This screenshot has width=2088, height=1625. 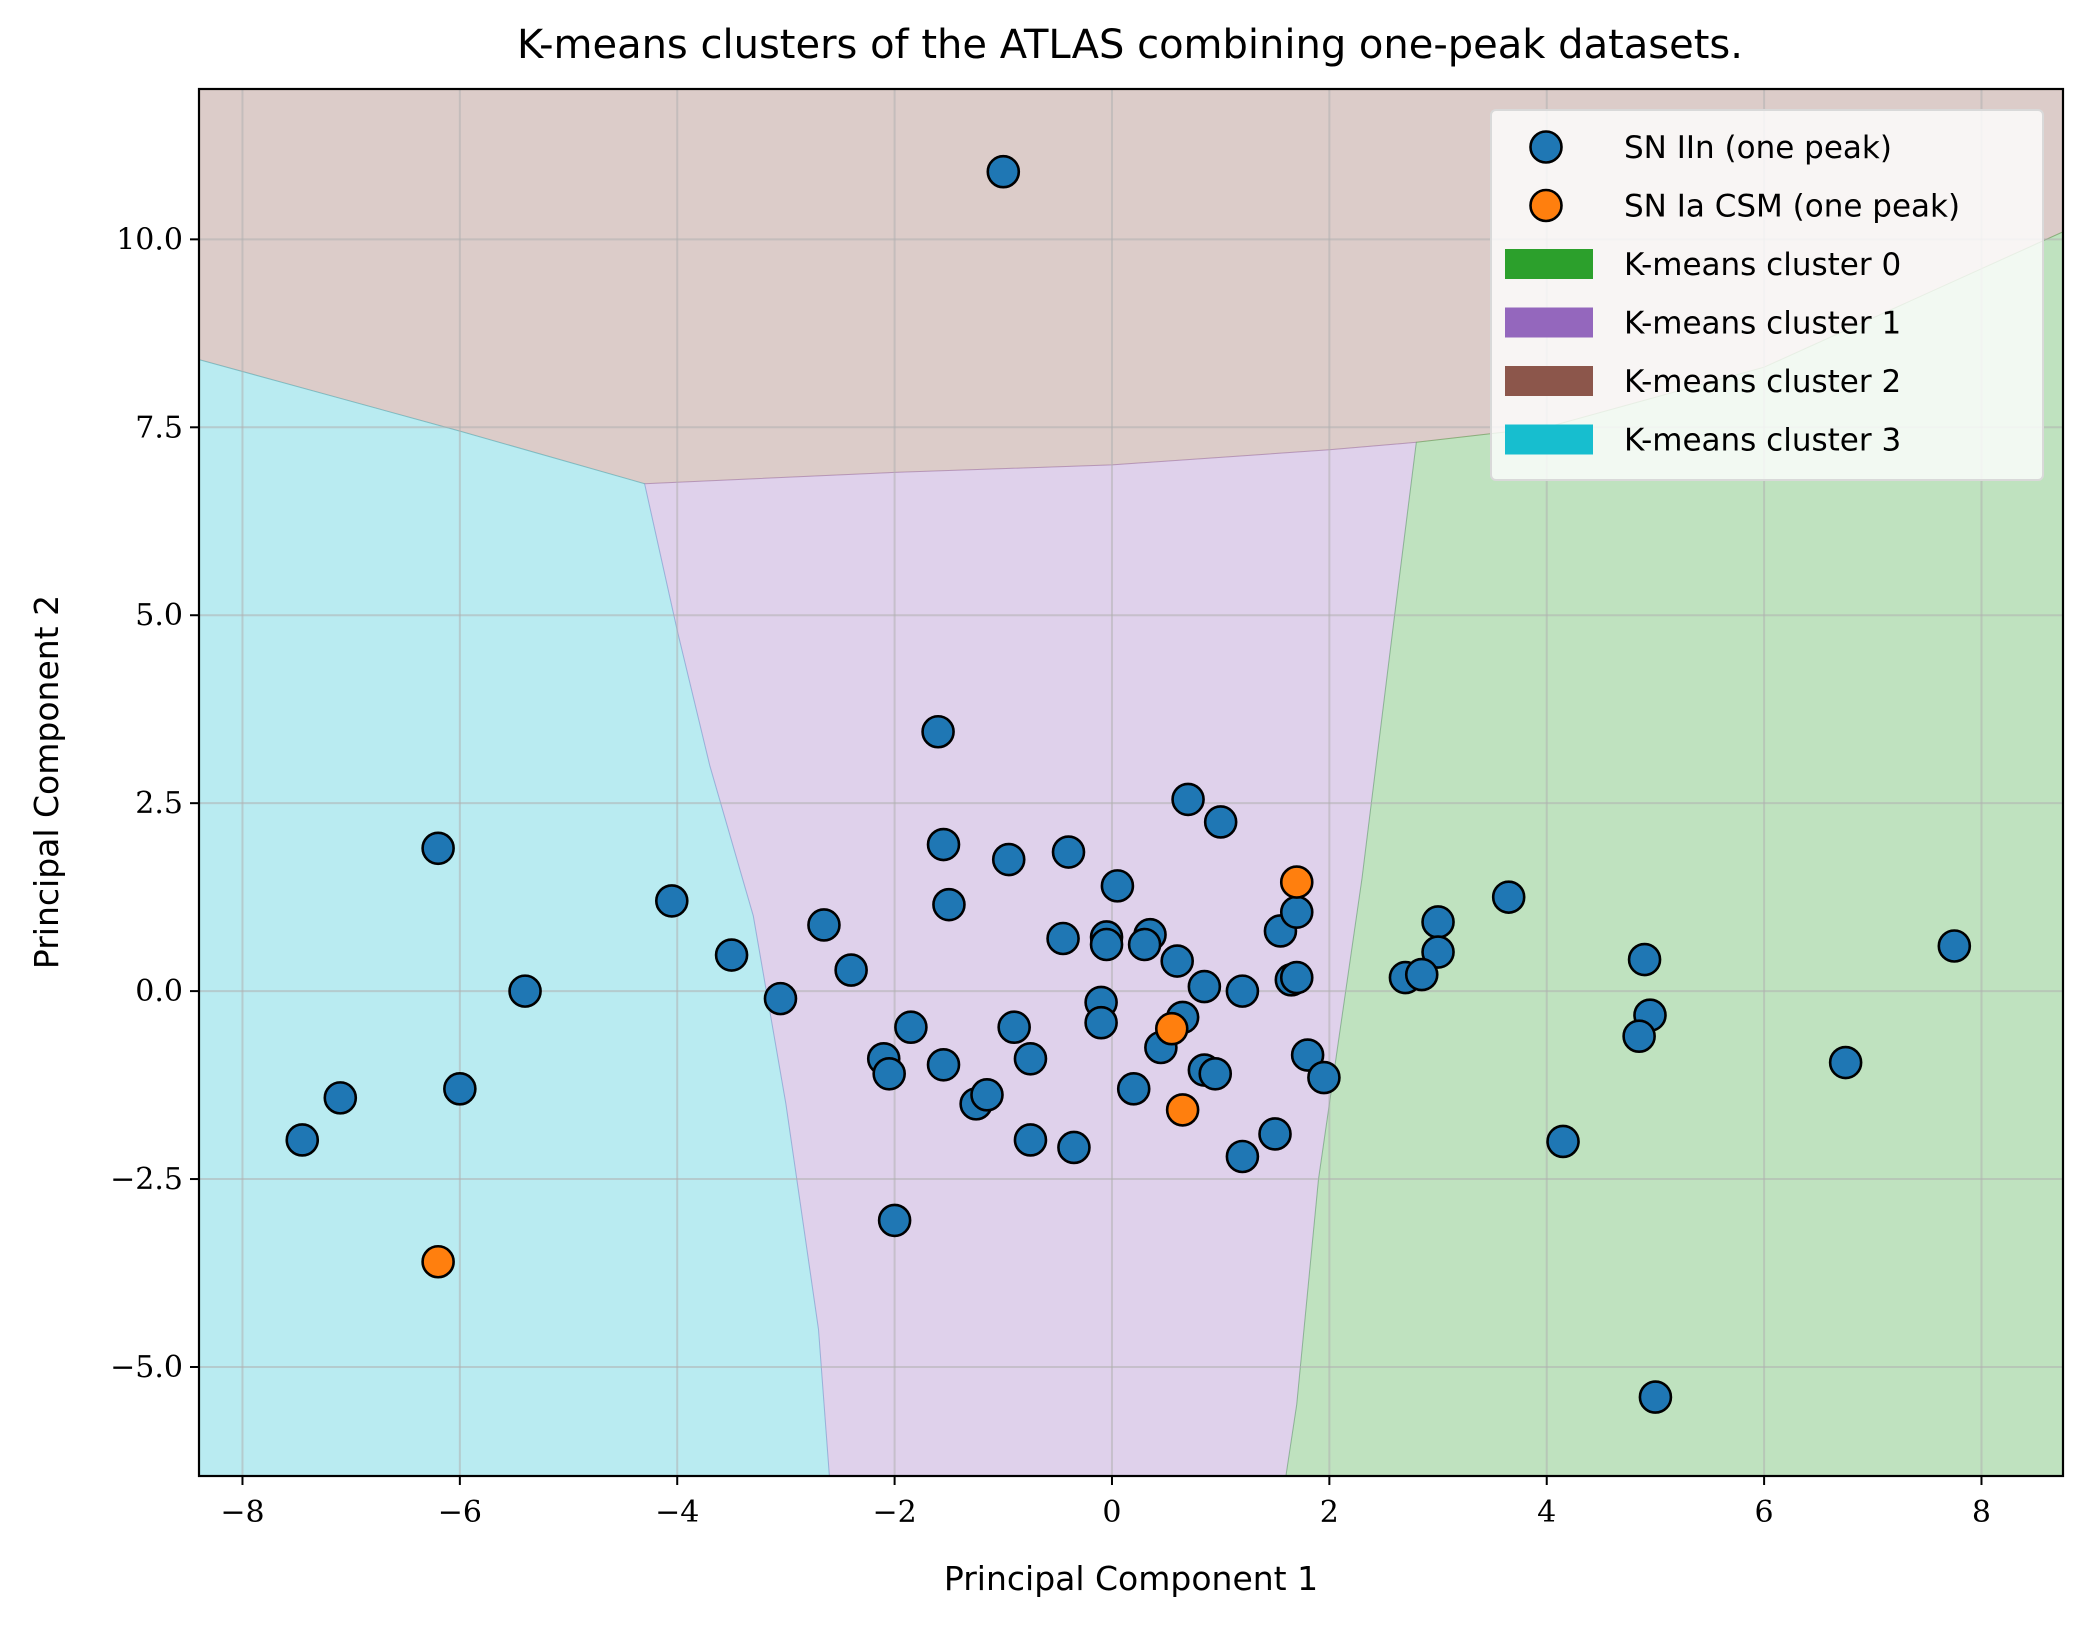 I want to click on x-tick-label: 2, so click(x=1329, y=1512).